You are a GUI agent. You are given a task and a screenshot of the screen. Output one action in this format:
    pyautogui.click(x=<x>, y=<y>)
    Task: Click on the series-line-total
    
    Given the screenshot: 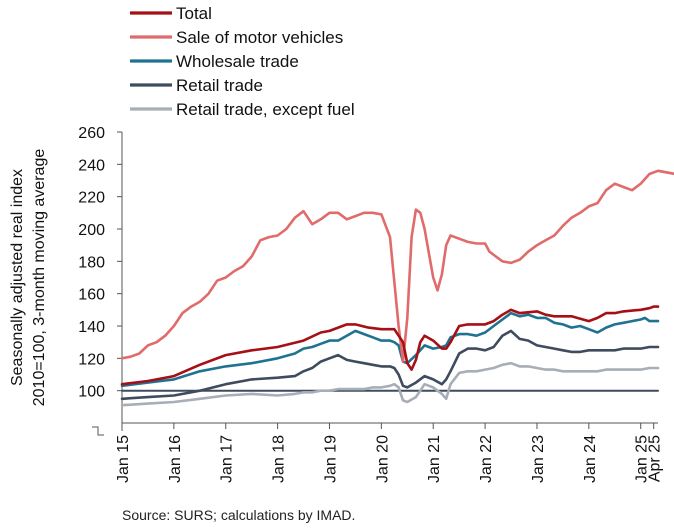 What is the action you would take?
    pyautogui.click(x=390, y=345)
    